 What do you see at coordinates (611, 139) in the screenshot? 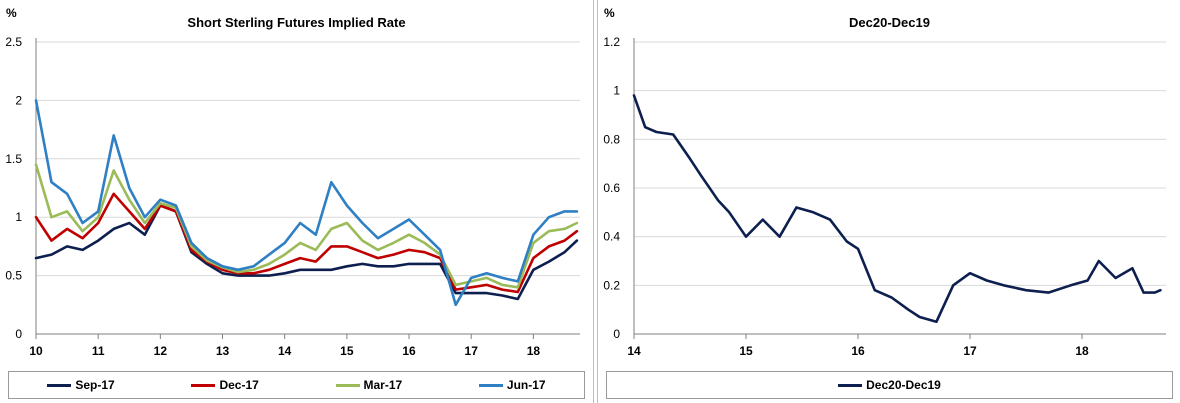
I see `y-tick-label: 0.8` at bounding box center [611, 139].